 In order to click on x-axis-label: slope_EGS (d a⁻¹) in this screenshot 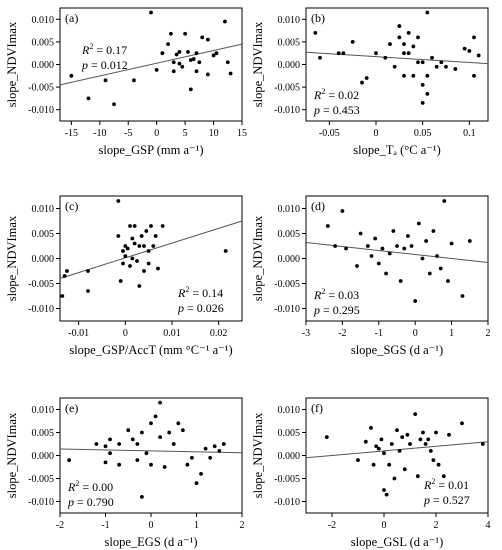, I will do `click(151, 542)`.